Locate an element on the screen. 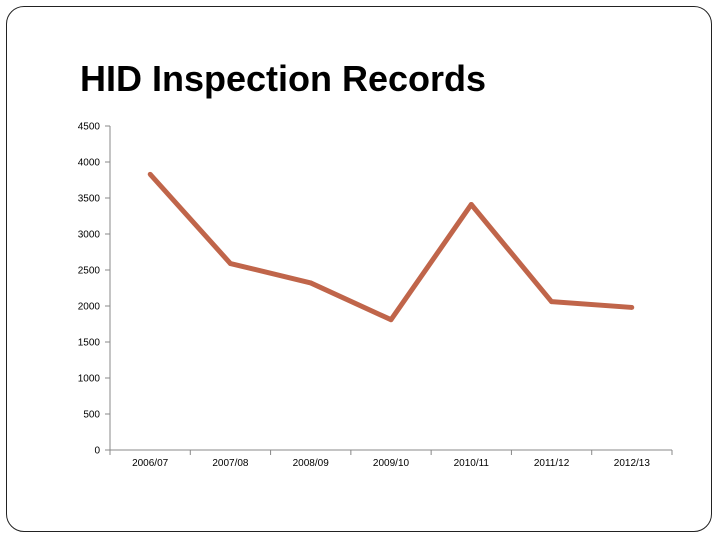 This screenshot has height=540, width=720. x-tick-label: 2008/09 is located at coordinates (311, 463).